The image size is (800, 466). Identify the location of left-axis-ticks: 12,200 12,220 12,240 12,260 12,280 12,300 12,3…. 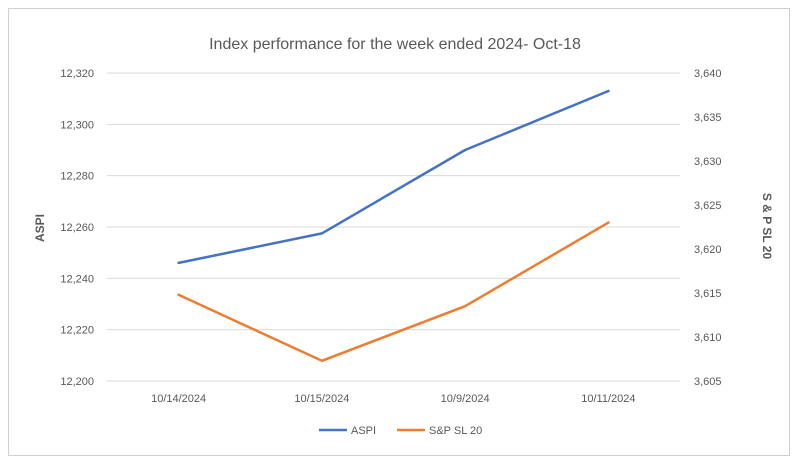
(77, 228).